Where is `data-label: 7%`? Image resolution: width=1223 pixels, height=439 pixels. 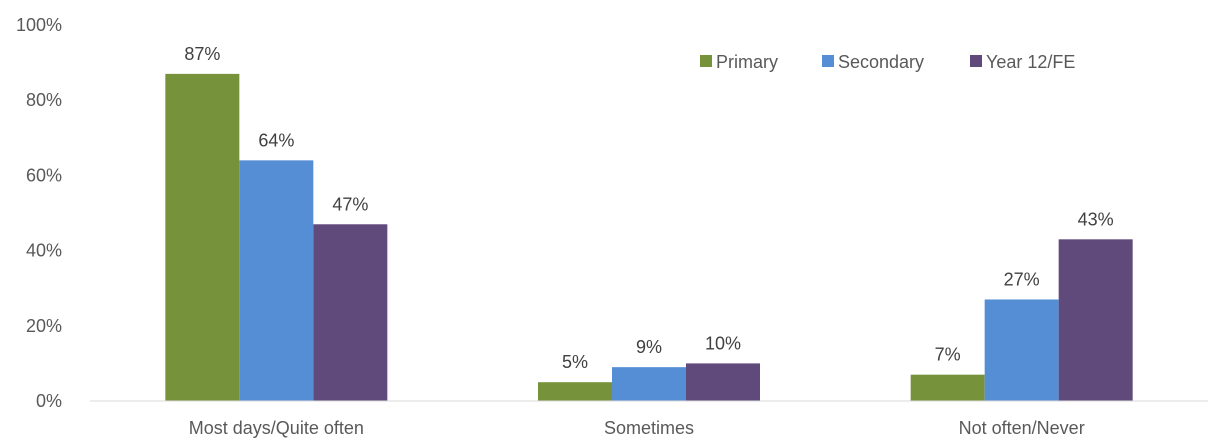
data-label: 7% is located at coordinates (948, 355).